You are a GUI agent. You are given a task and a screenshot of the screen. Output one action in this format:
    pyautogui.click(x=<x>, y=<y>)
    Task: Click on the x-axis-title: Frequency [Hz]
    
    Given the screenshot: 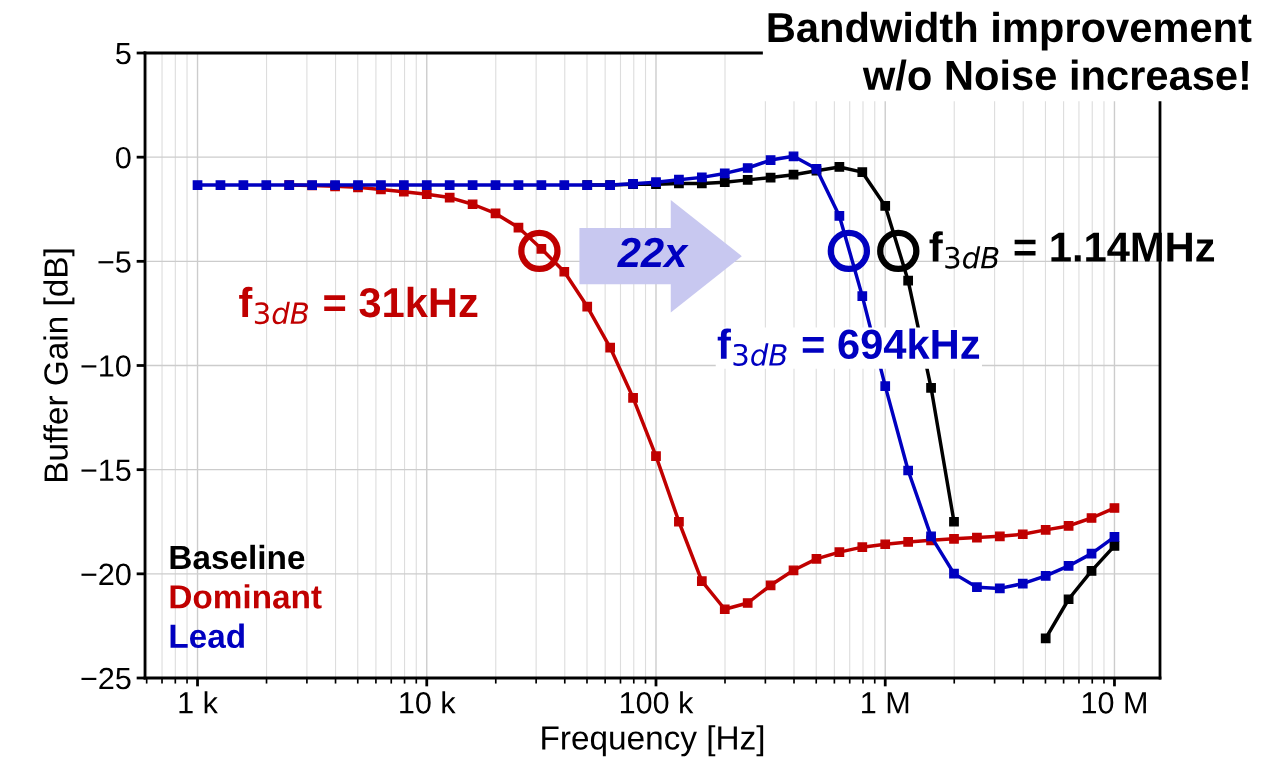 What is the action you would take?
    pyautogui.click(x=653, y=741)
    